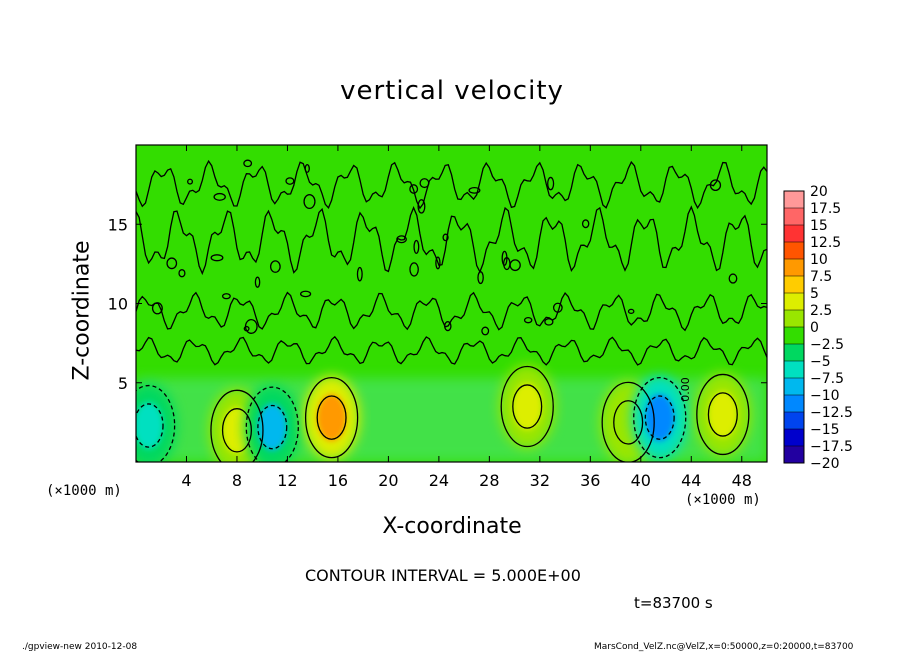 The height and width of the screenshot is (654, 904). What do you see at coordinates (123, 383) in the screenshot?
I see `y-tick-label: 5` at bounding box center [123, 383].